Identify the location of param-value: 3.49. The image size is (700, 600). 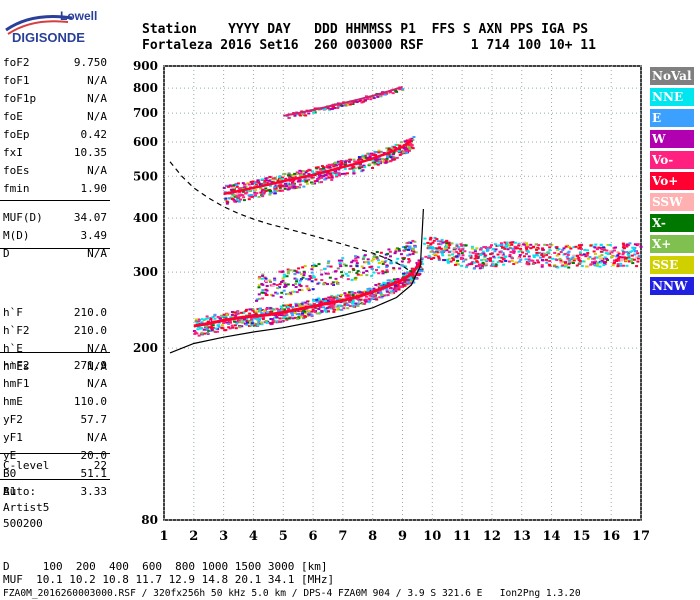
(94, 235).